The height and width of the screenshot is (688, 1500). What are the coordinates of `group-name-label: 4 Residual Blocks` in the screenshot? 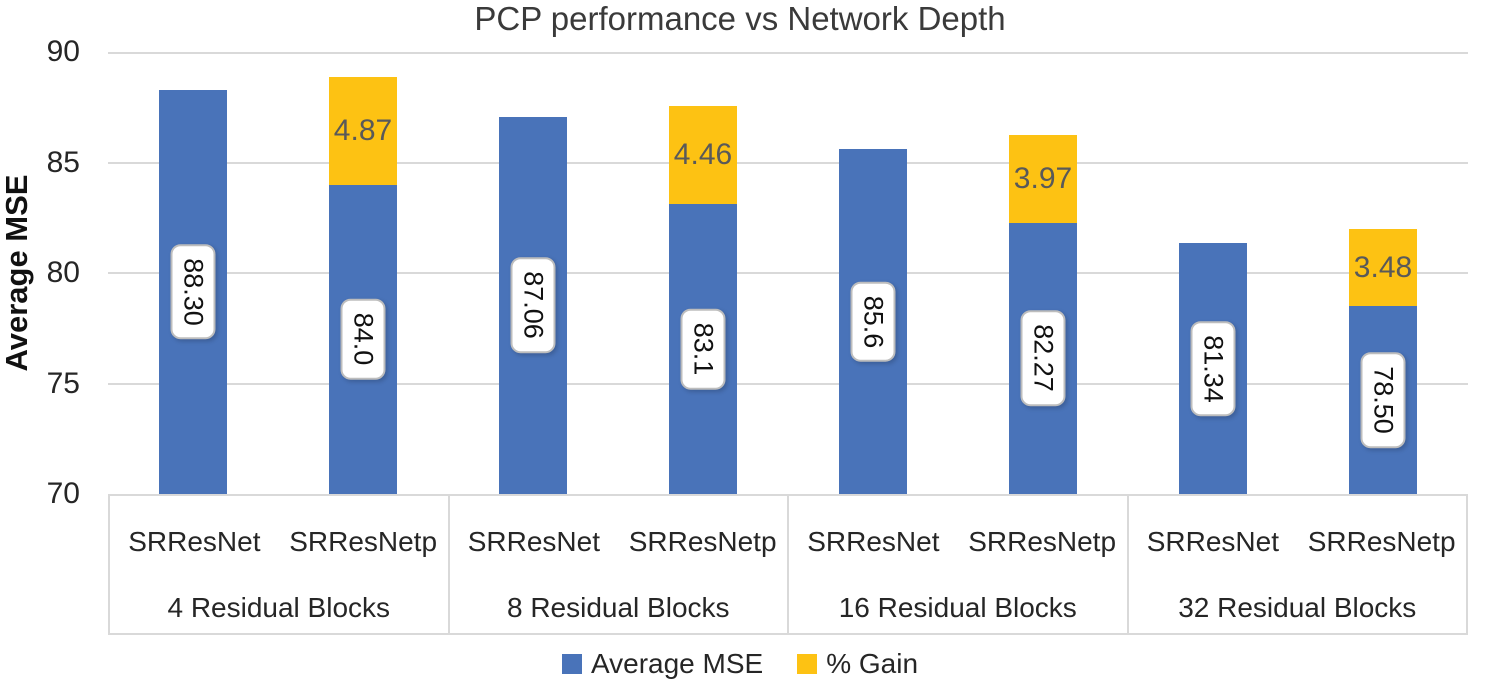 It's located at (279, 607).